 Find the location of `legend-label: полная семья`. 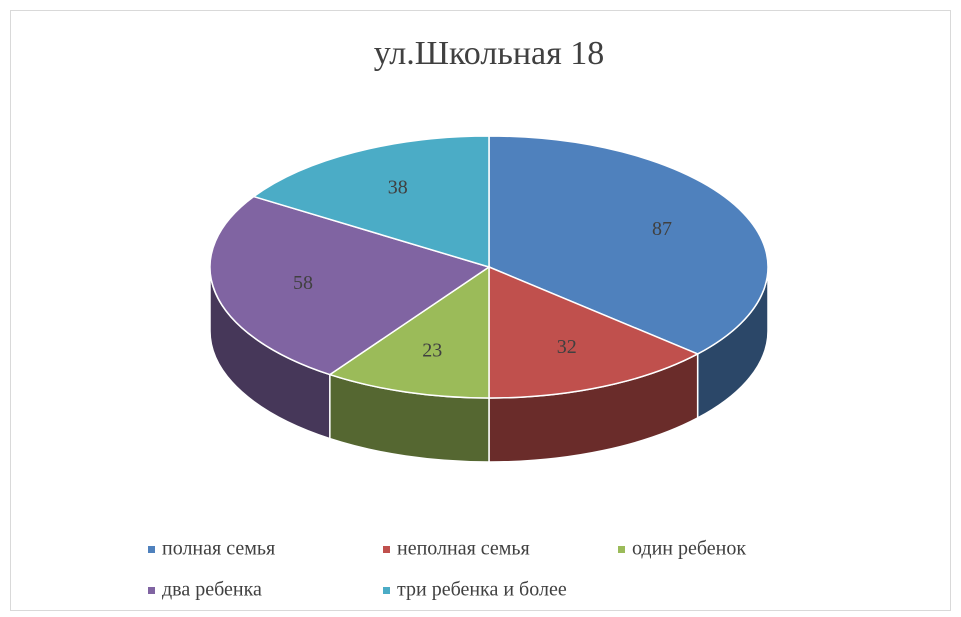

legend-label: полная семья is located at coordinates (218, 549).